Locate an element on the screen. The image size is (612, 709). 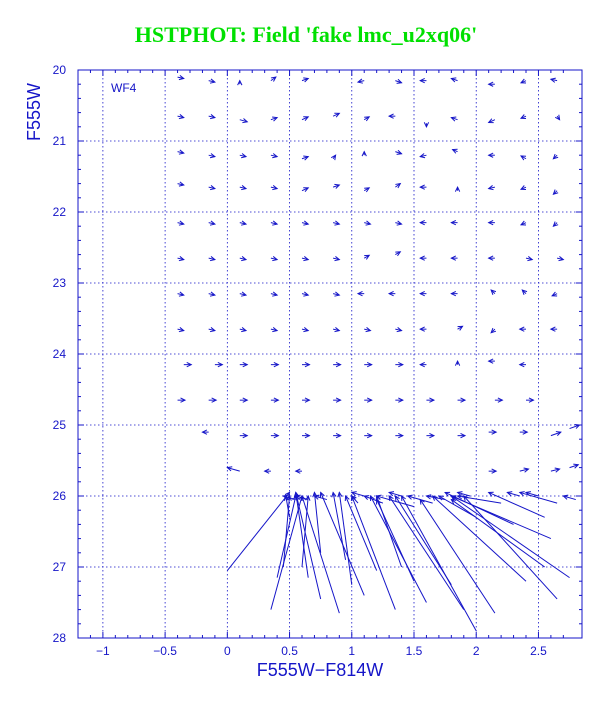
x-tick-label: 0 is located at coordinates (227, 651).